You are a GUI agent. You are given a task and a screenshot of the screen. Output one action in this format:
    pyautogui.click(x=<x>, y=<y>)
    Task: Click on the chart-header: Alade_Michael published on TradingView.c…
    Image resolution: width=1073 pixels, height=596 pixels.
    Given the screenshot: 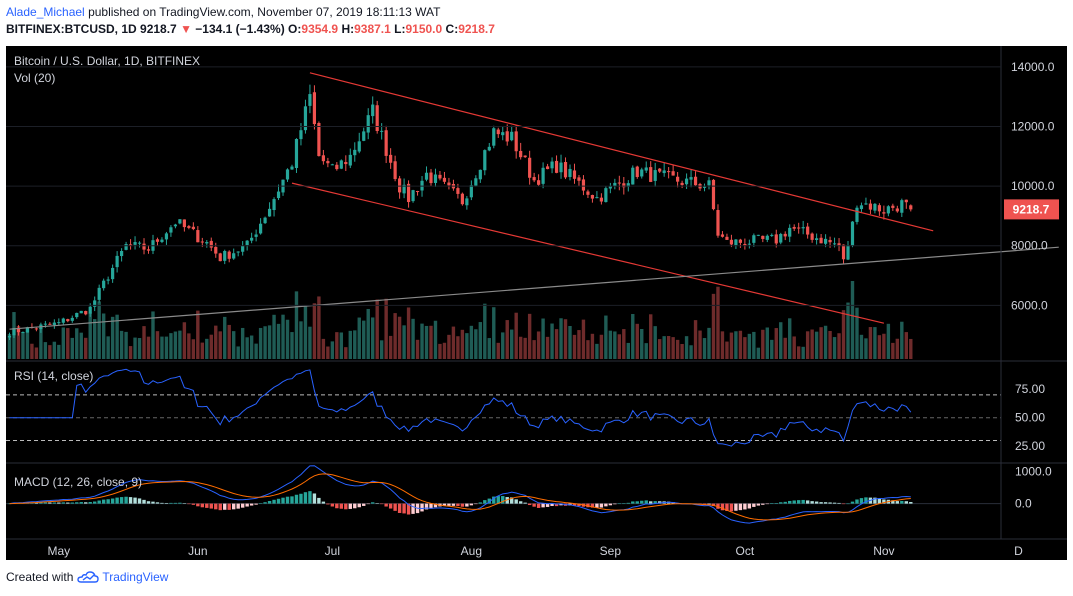 What is the action you would take?
    pyautogui.click(x=536, y=20)
    